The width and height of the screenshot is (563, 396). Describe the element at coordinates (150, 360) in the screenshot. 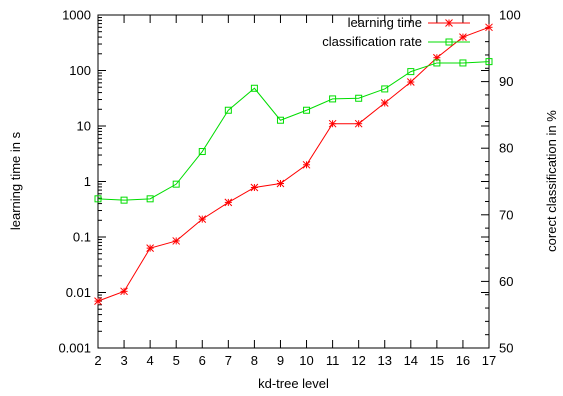

I see `x-tick-label: 4` at that location.